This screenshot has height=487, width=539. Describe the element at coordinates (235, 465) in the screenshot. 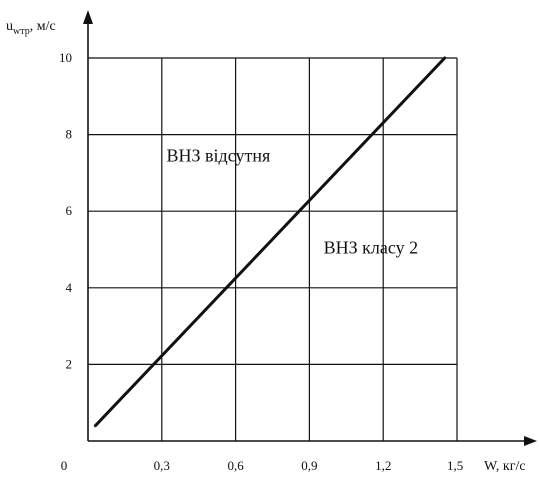

I see `x-tick-label-1: 0,6` at that location.